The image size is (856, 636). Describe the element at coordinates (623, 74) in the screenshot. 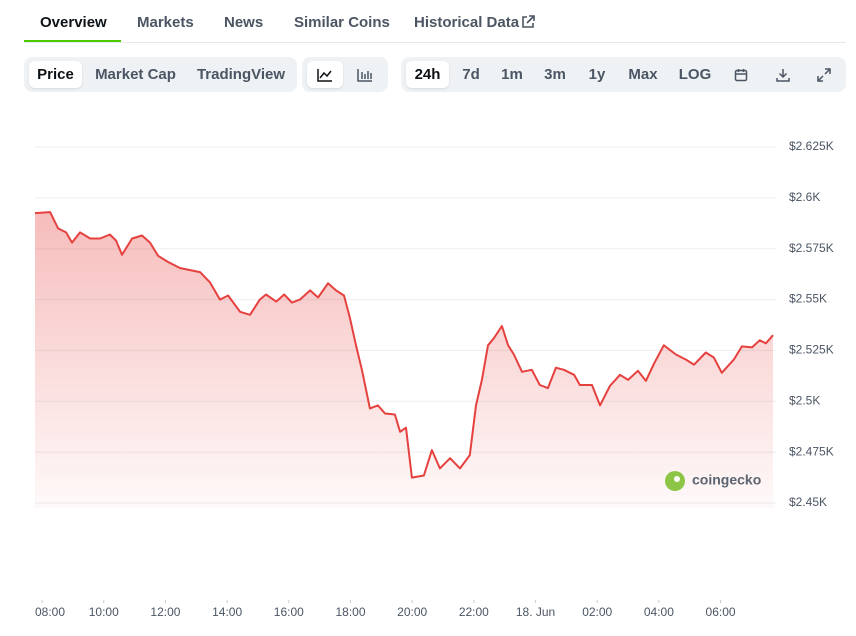

I see `range-group: 24h 7d 1m 3m 1y Max LOG` at that location.